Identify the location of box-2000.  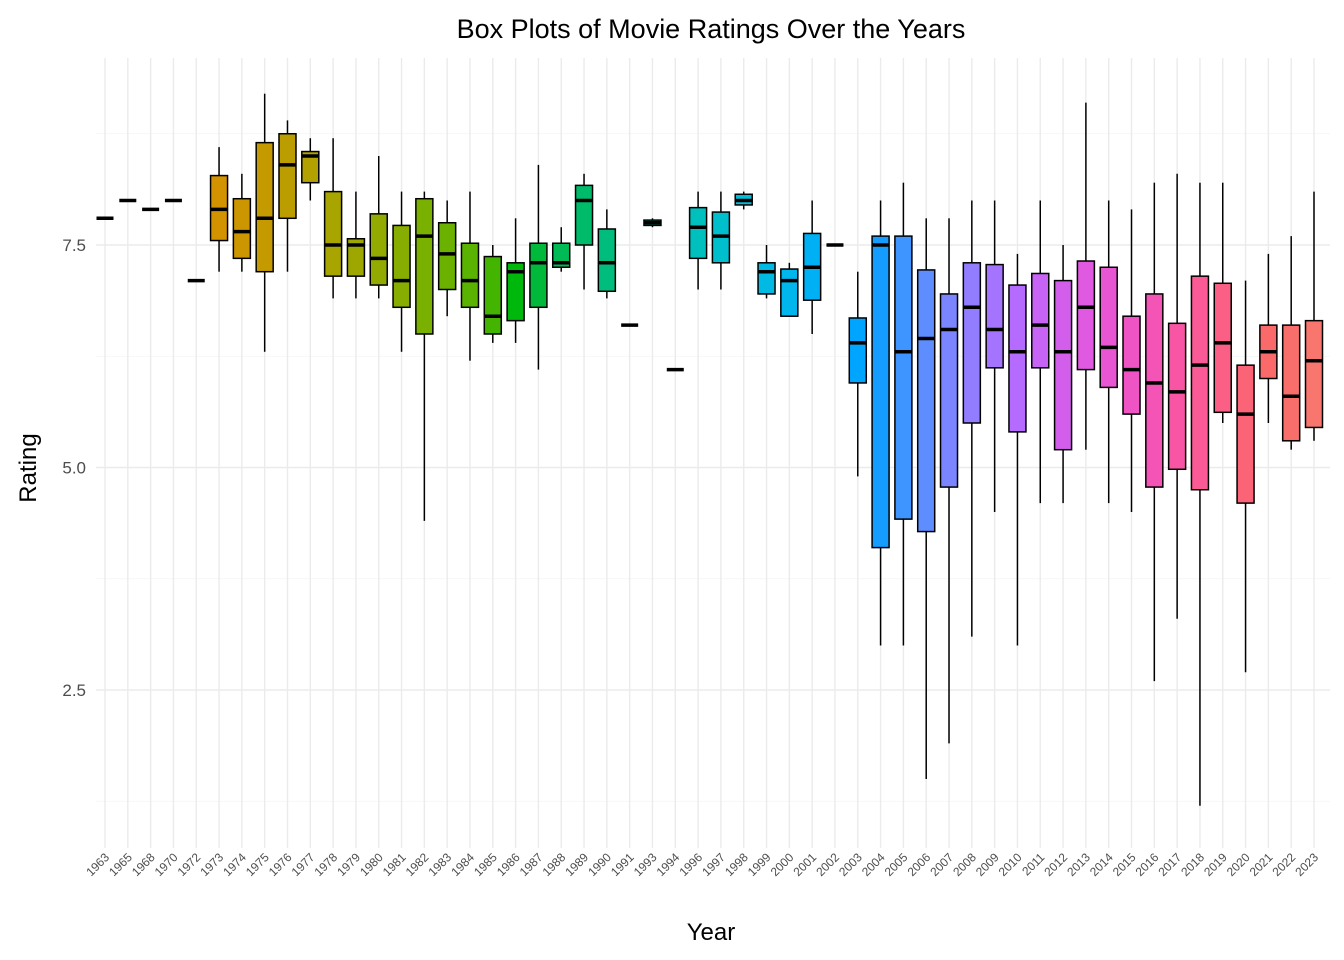
(789, 289).